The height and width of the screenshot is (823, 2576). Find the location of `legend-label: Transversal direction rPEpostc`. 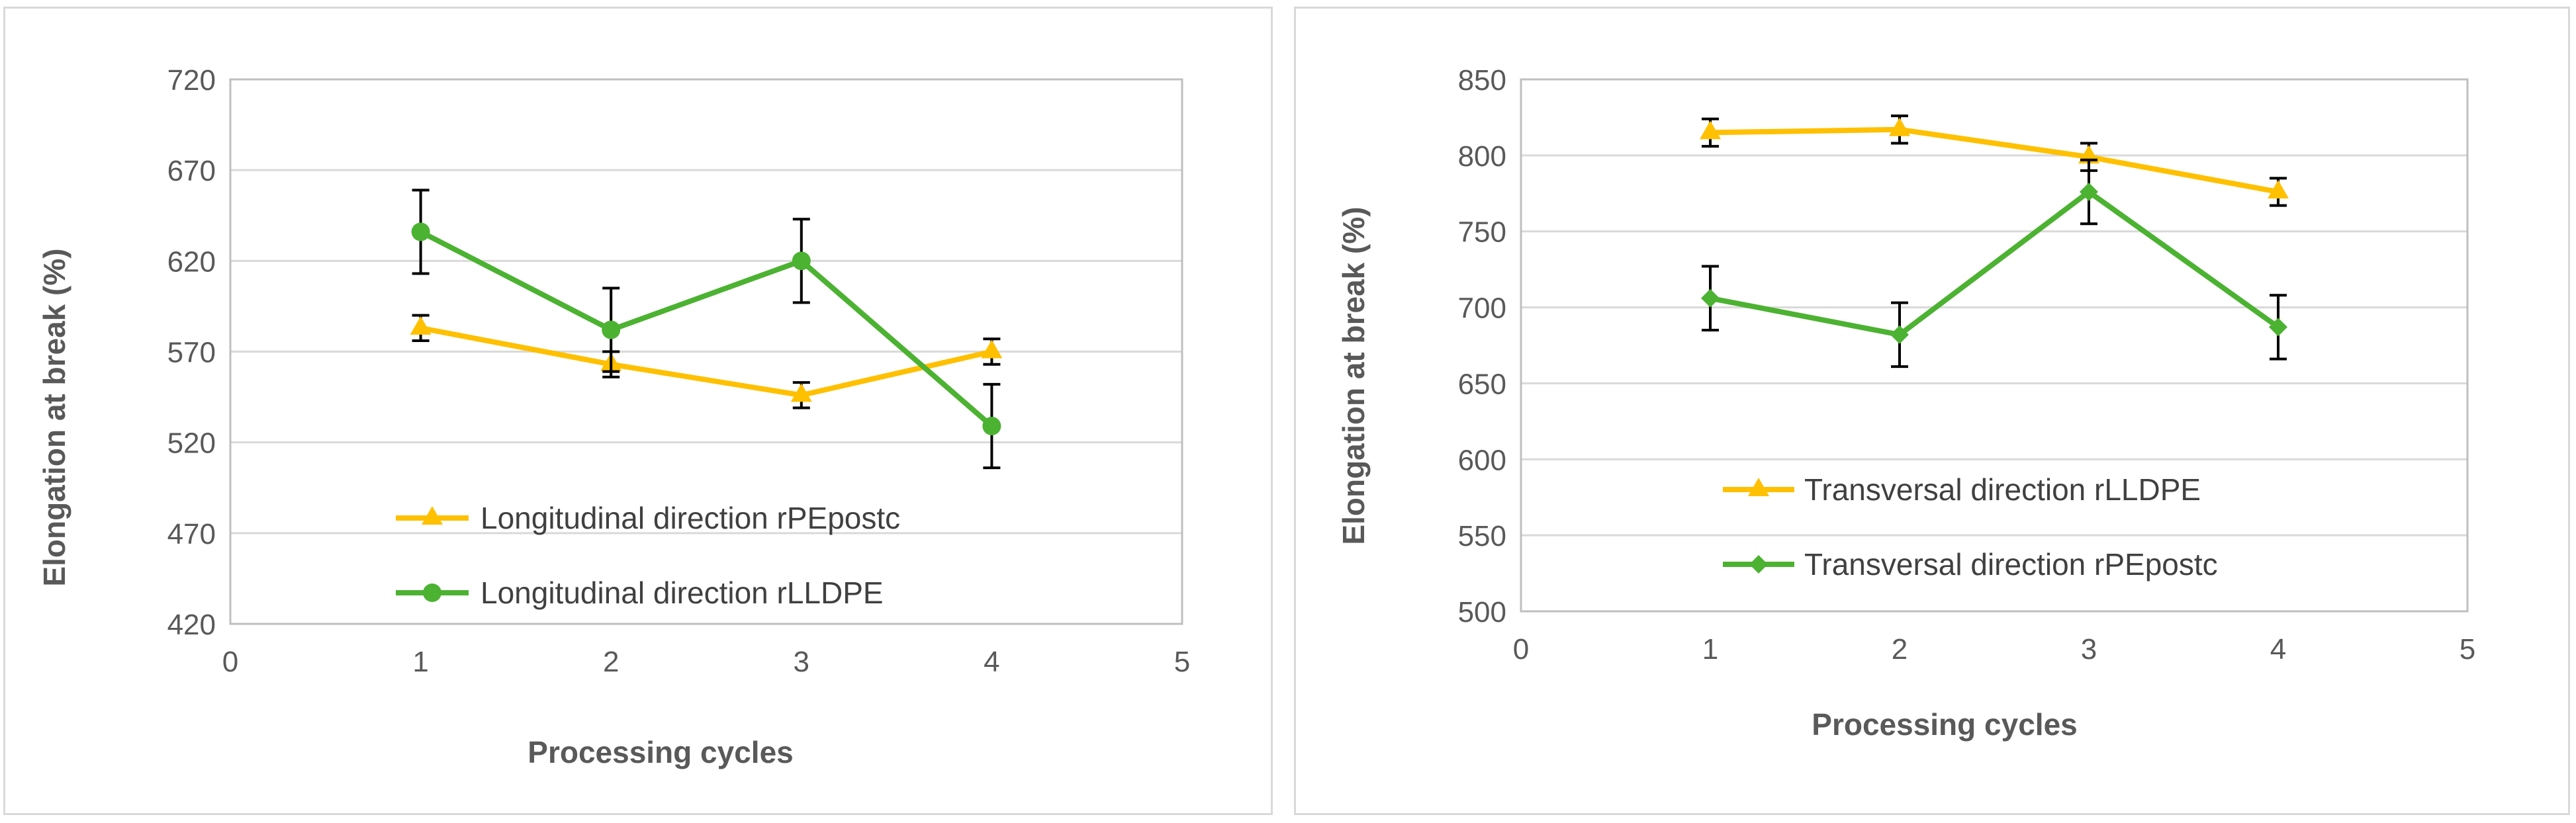

legend-label: Transversal direction rPEpostc is located at coordinates (2011, 564).